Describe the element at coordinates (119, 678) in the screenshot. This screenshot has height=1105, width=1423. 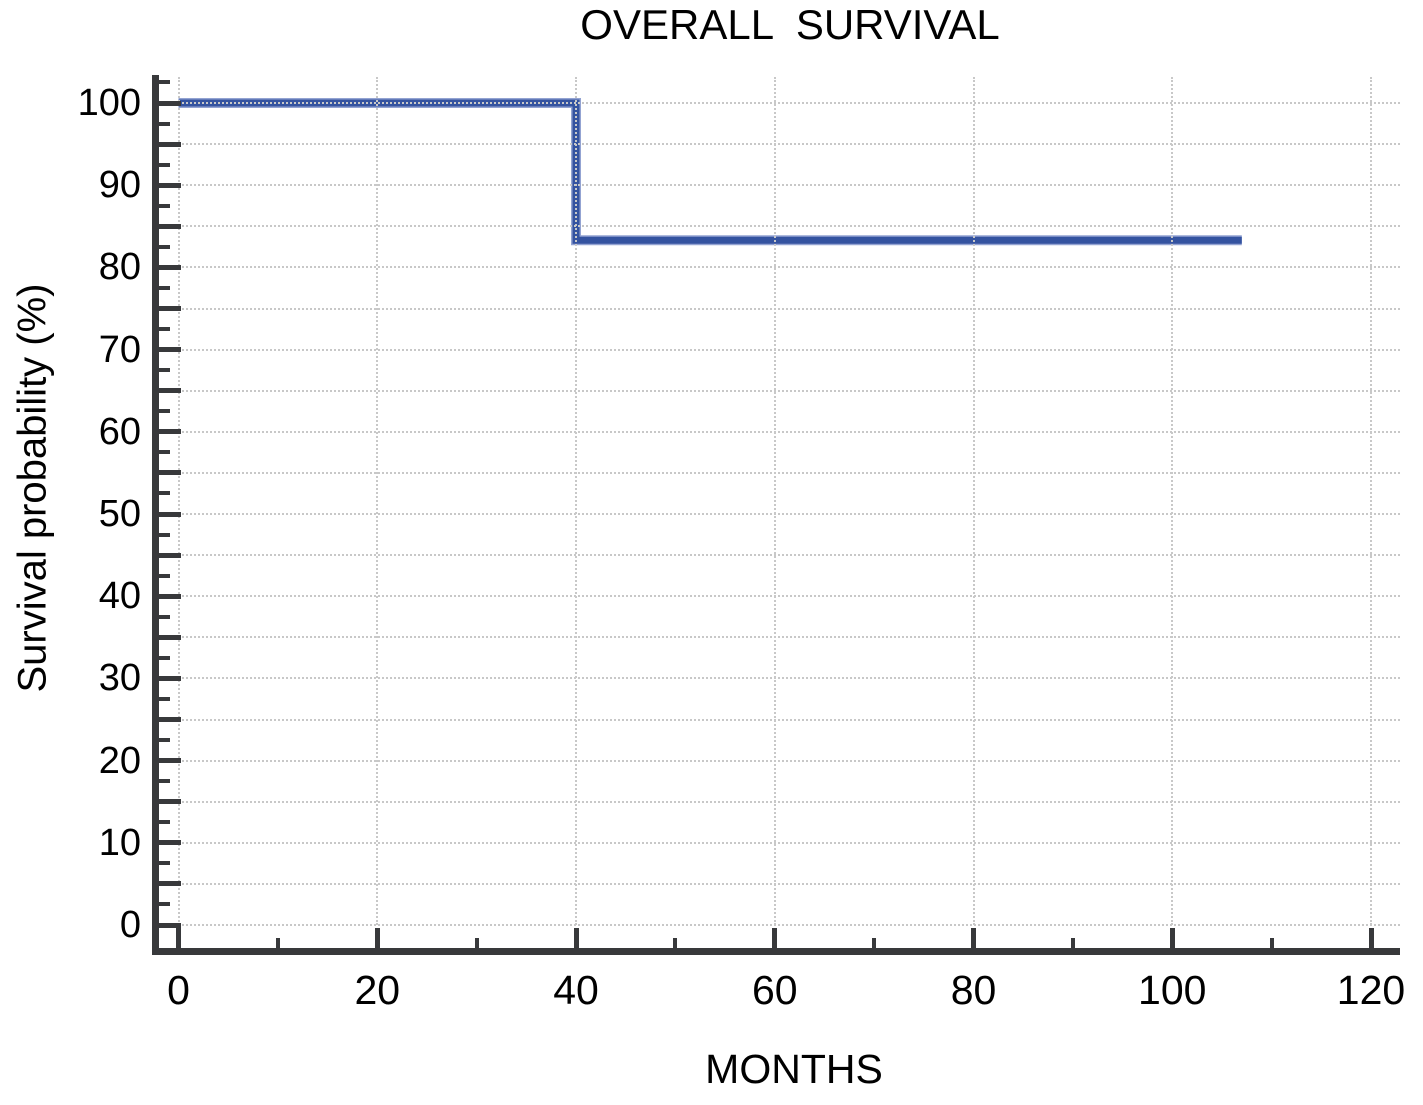
I see `y-tick-label: 30` at that location.